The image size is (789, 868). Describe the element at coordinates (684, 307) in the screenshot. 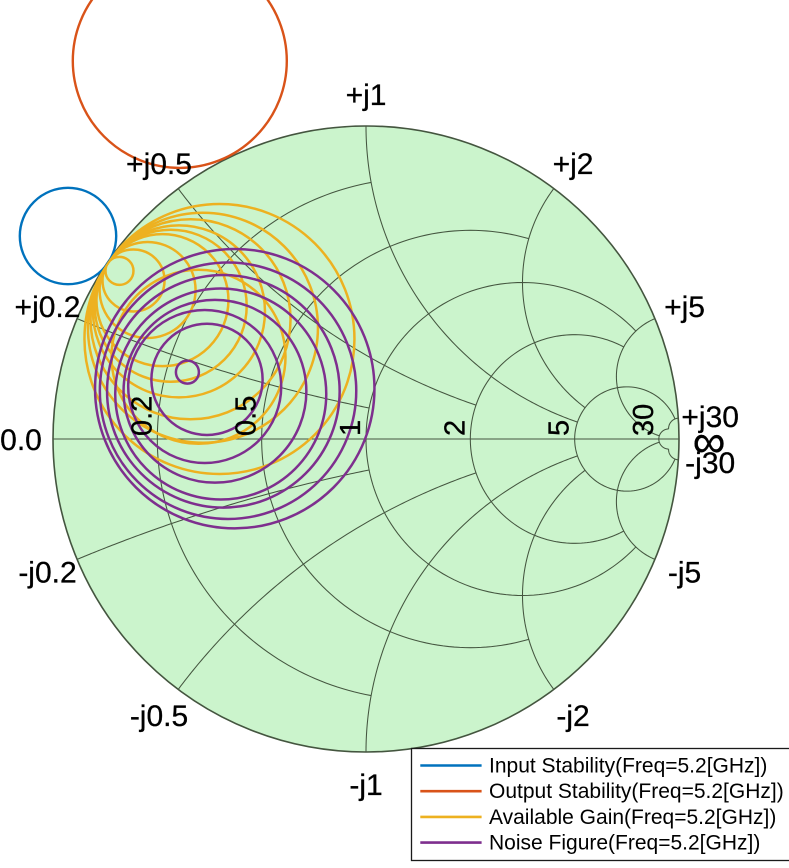

I see `svg-text: +j5` at that location.